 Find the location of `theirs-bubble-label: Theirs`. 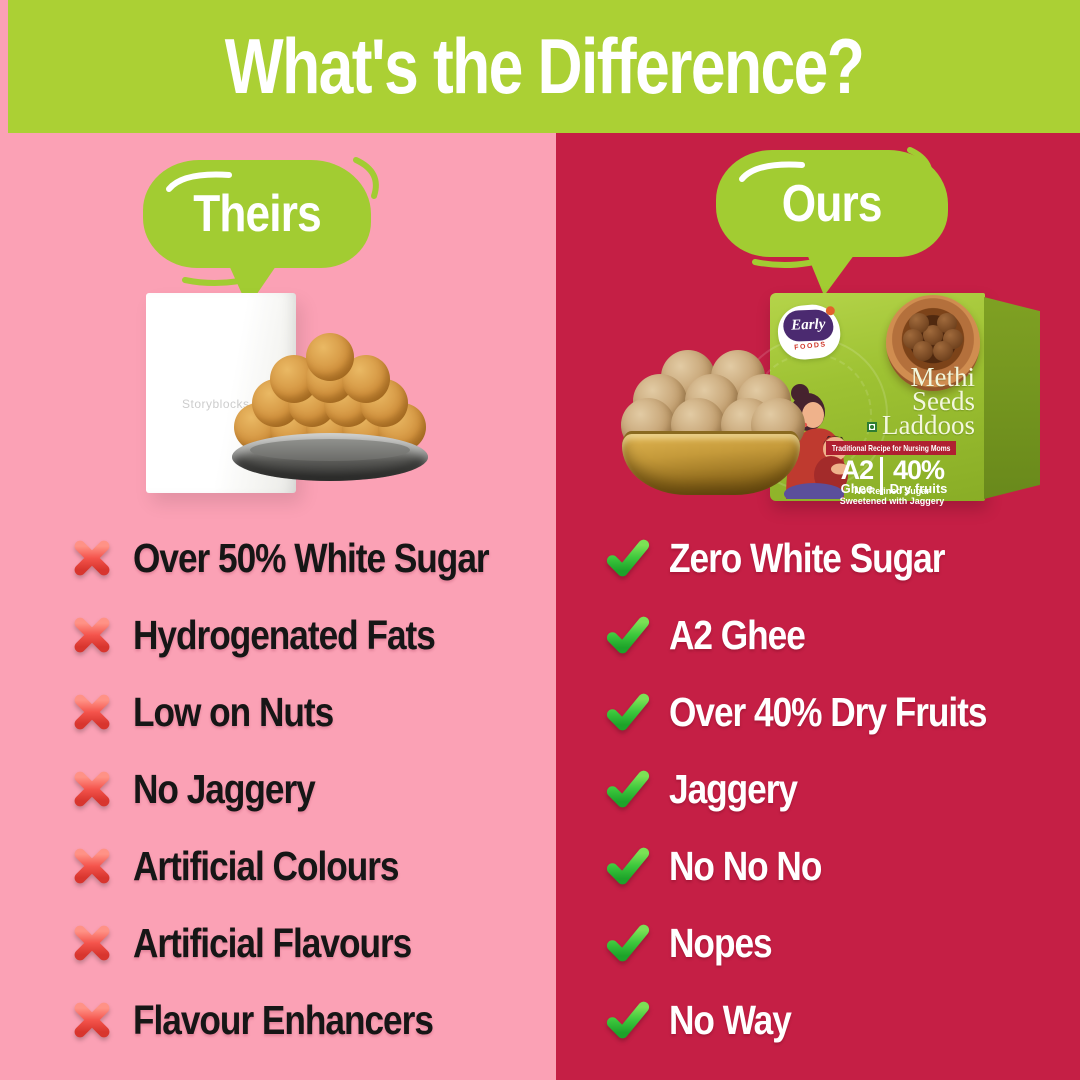

theirs-bubble-label: Theirs is located at coordinates (257, 214).